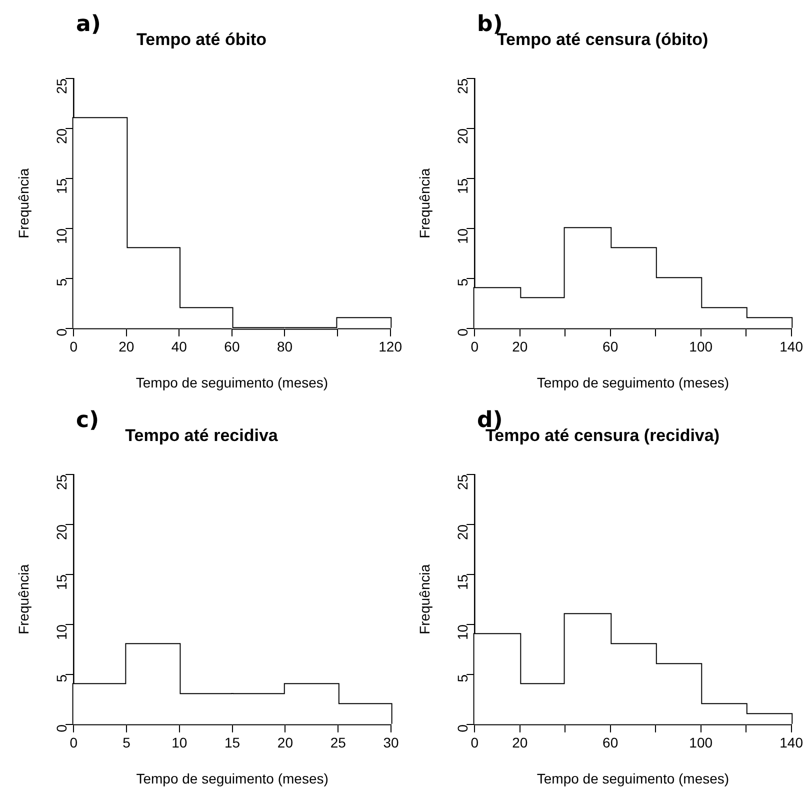 Image resolution: width=810 pixels, height=805 pixels. Describe the element at coordinates (180, 742) in the screenshot. I see `x-tick-label: 10` at that location.